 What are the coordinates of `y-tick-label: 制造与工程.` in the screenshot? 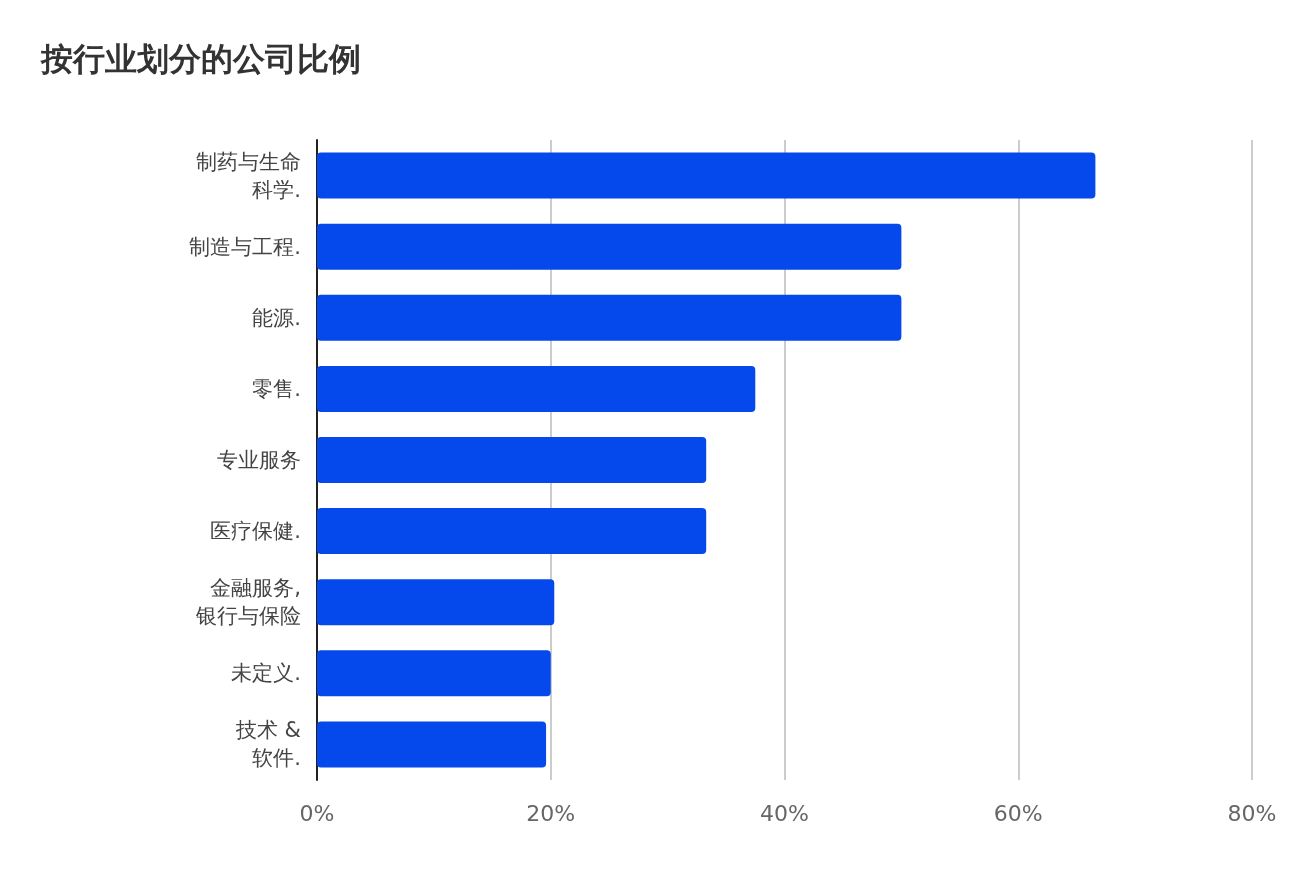 It's located at (245, 246).